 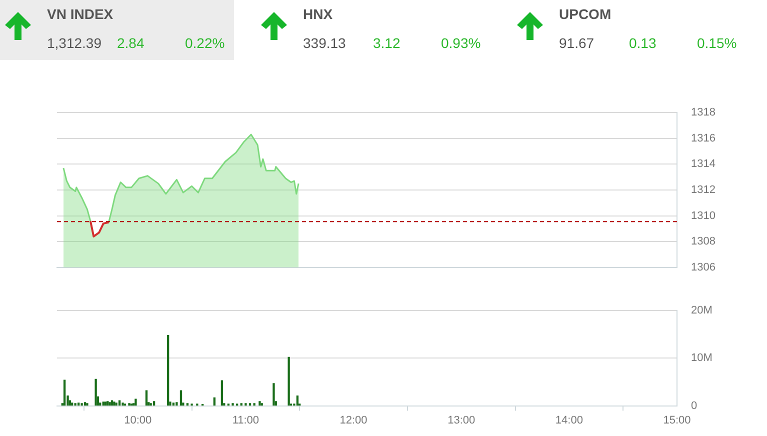 I want to click on text: 0.22%, so click(x=205, y=43).